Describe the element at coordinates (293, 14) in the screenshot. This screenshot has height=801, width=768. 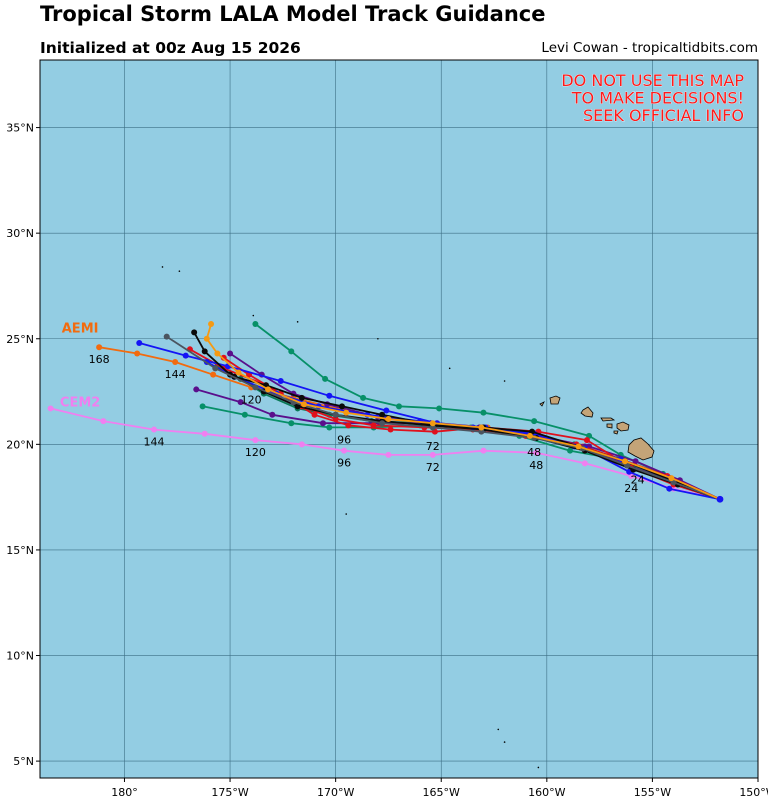
I see `map-title: Tropical Storm LALA Model Track Guidance` at that location.